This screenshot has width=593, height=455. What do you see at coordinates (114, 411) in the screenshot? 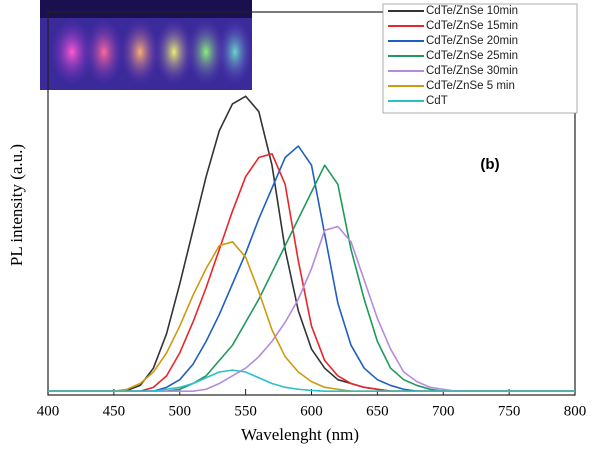
I see `x-tick-label: 450` at bounding box center [114, 411].